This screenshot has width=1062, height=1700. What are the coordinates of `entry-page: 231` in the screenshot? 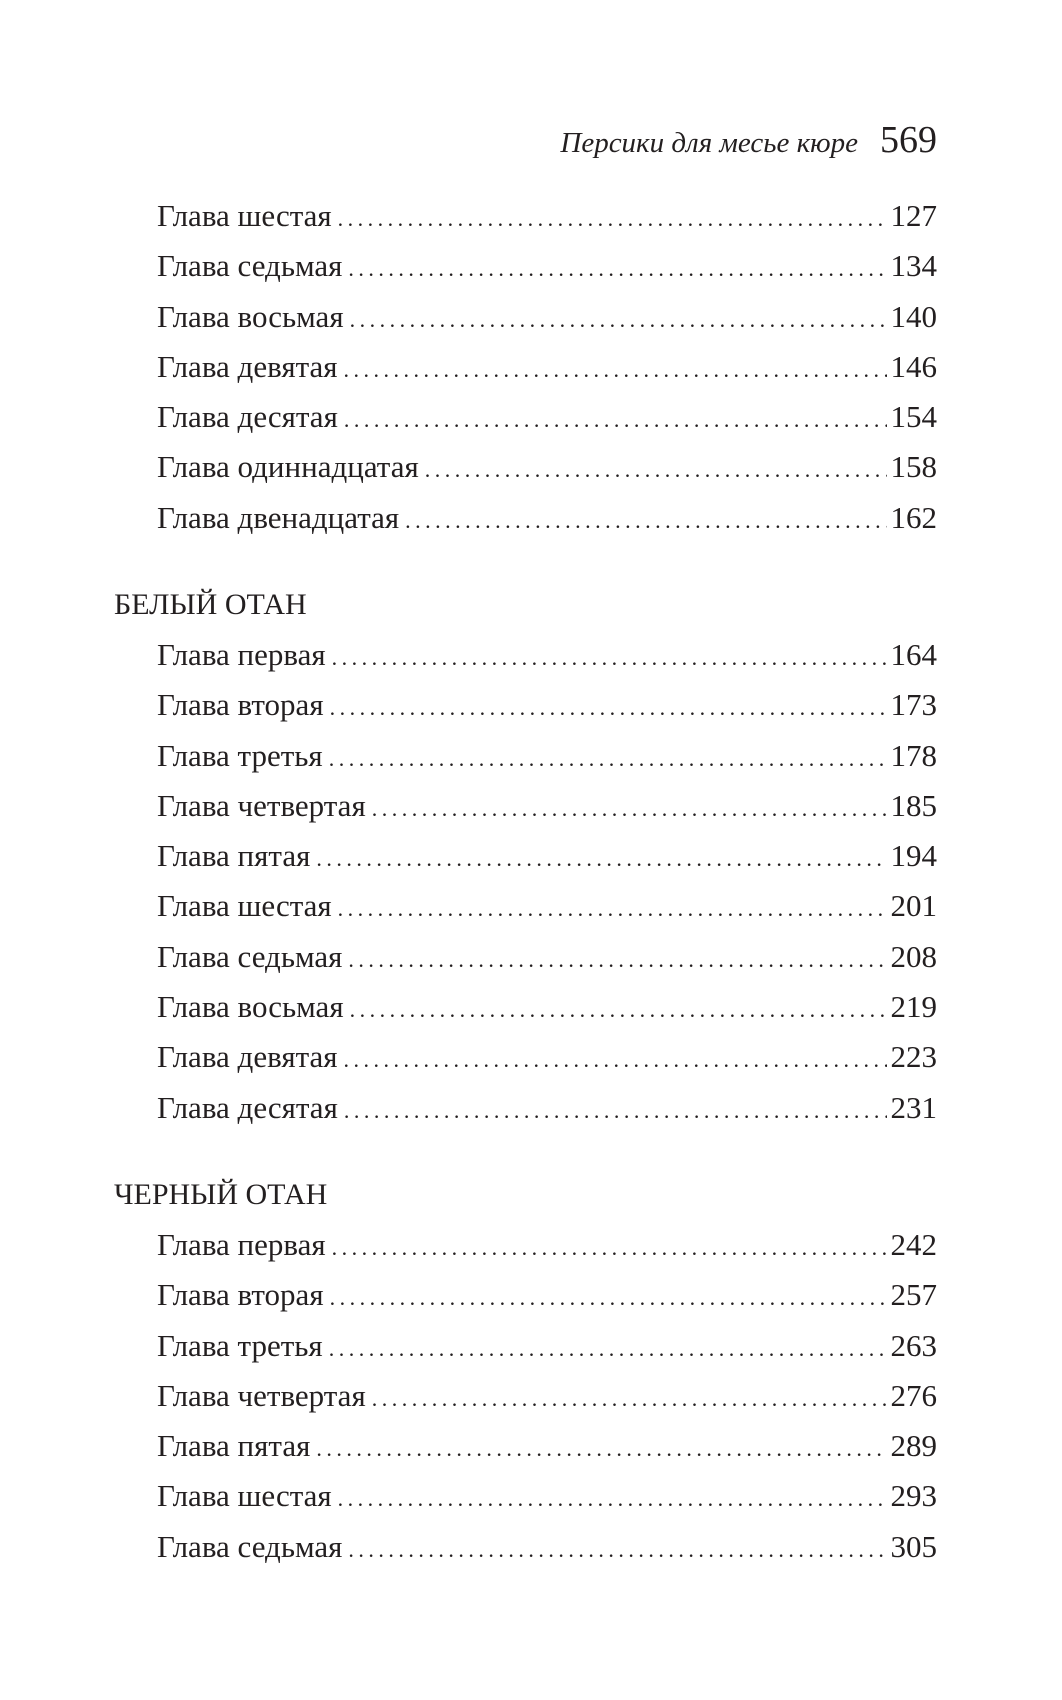 It's located at (914, 1107).